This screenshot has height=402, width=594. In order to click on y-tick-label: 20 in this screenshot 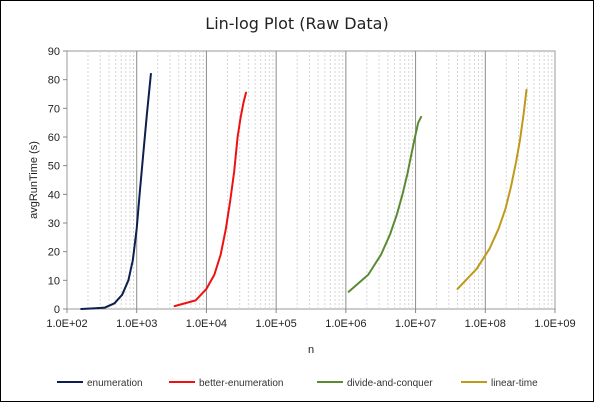, I will do `click(54, 253)`.